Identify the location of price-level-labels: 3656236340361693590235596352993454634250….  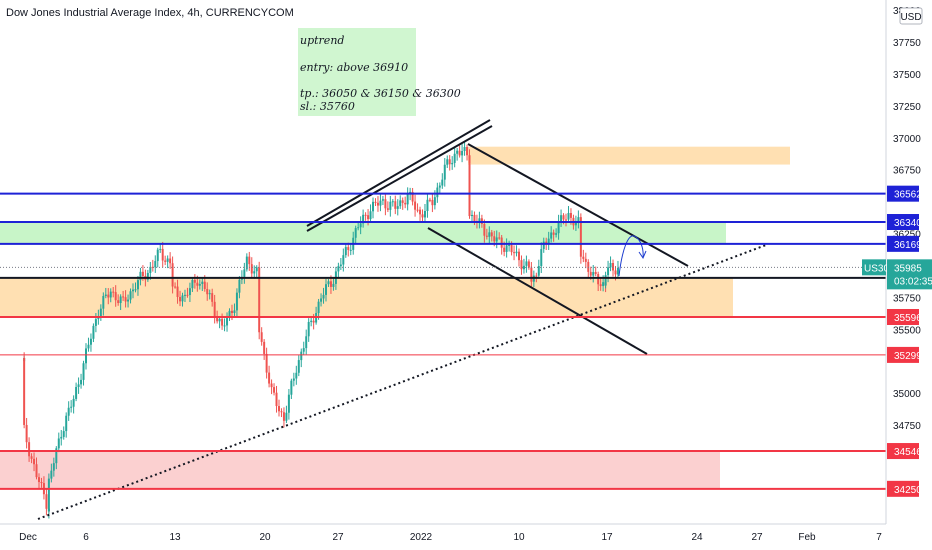
(897, 341).